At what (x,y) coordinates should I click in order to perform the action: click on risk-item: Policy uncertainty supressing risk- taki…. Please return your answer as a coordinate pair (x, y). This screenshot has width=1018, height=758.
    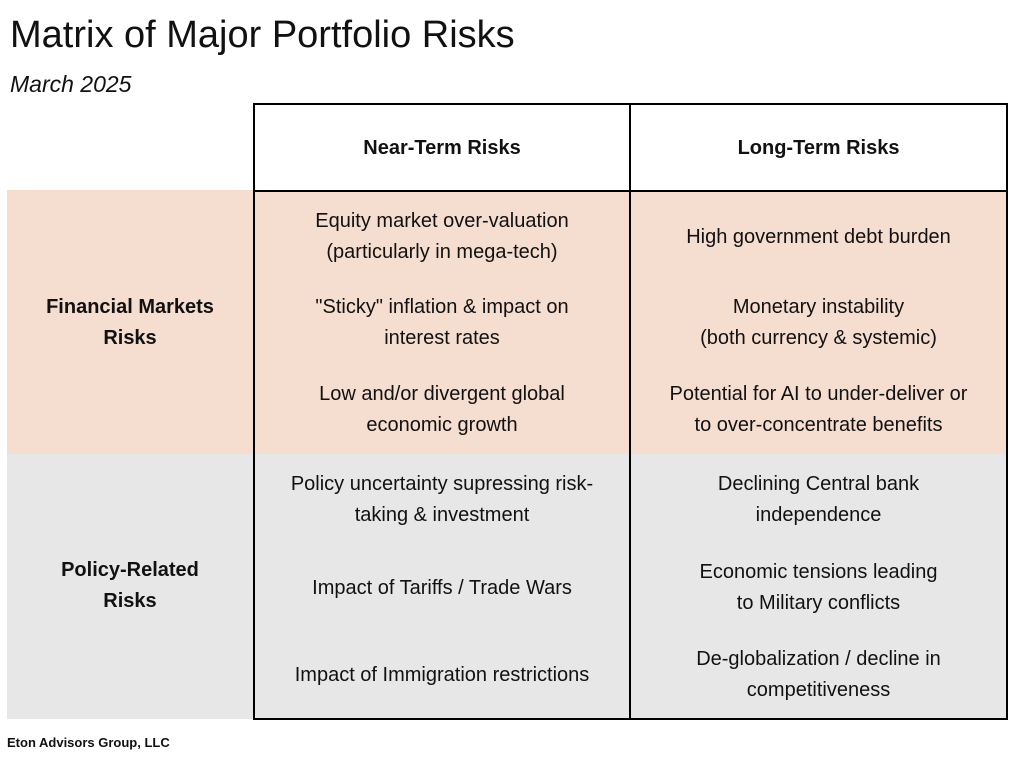
    Looking at the image, I should click on (442, 499).